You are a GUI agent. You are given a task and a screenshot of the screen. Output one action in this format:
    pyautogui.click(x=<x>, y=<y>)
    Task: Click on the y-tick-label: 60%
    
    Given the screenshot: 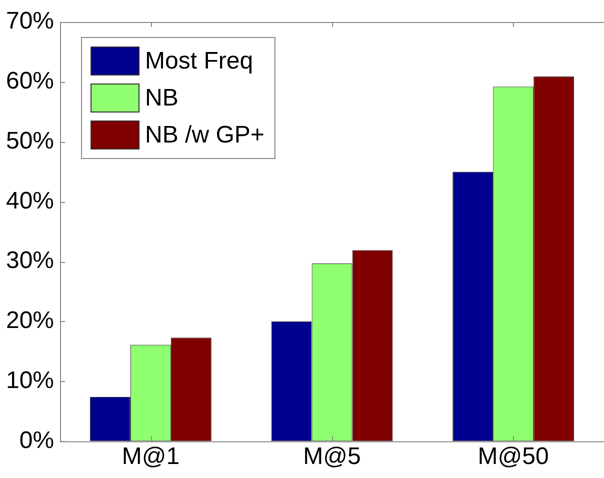 What is the action you would take?
    pyautogui.click(x=30, y=81)
    